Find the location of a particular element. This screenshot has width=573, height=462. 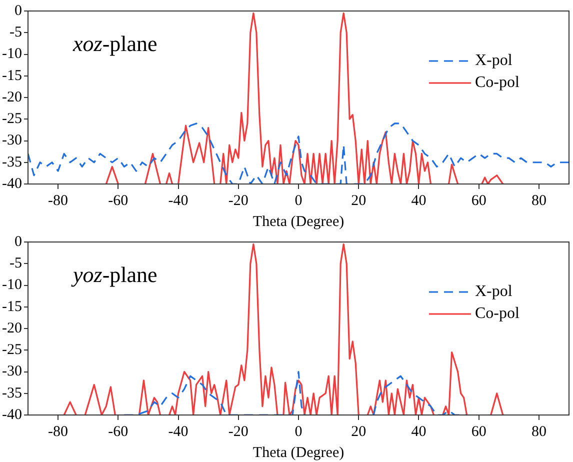

line-series is located at coordinates (298, 153).